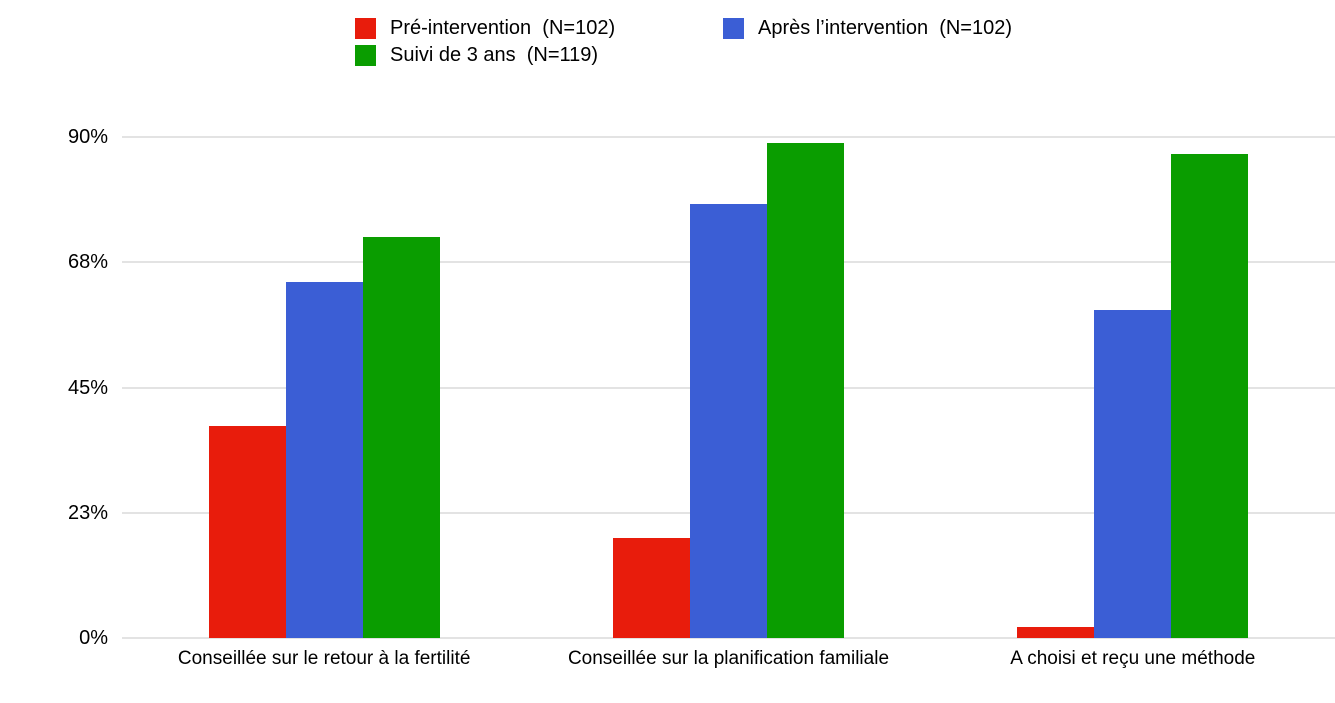 This screenshot has height=703, width=1335. What do you see at coordinates (324, 658) in the screenshot?
I see `x-axis-category-label: Conseillée sur le retour à la fertilité` at bounding box center [324, 658].